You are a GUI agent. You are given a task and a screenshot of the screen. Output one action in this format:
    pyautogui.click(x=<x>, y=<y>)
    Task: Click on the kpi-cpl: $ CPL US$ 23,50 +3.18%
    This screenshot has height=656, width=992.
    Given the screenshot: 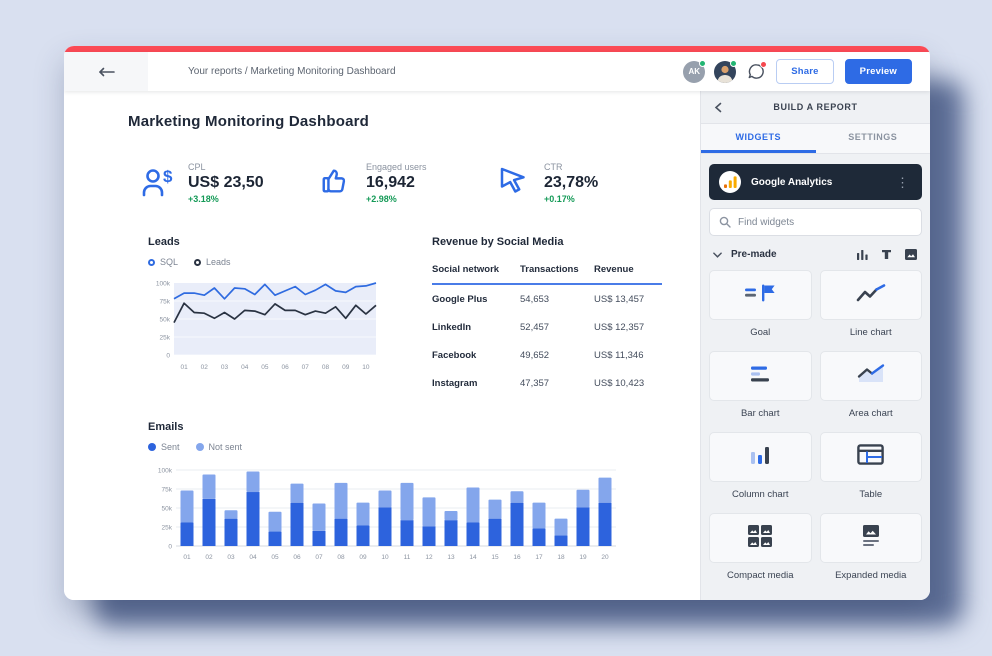 What is the action you would take?
    pyautogui.click(x=231, y=183)
    